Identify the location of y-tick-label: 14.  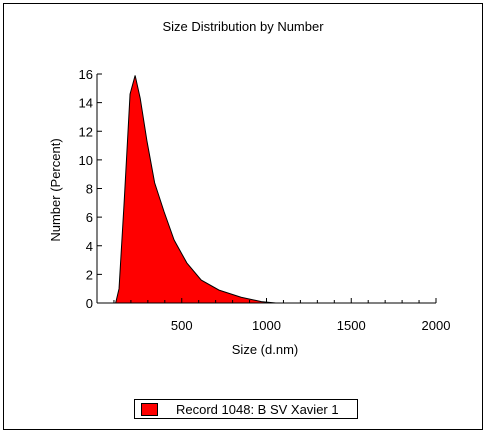
(86, 103).